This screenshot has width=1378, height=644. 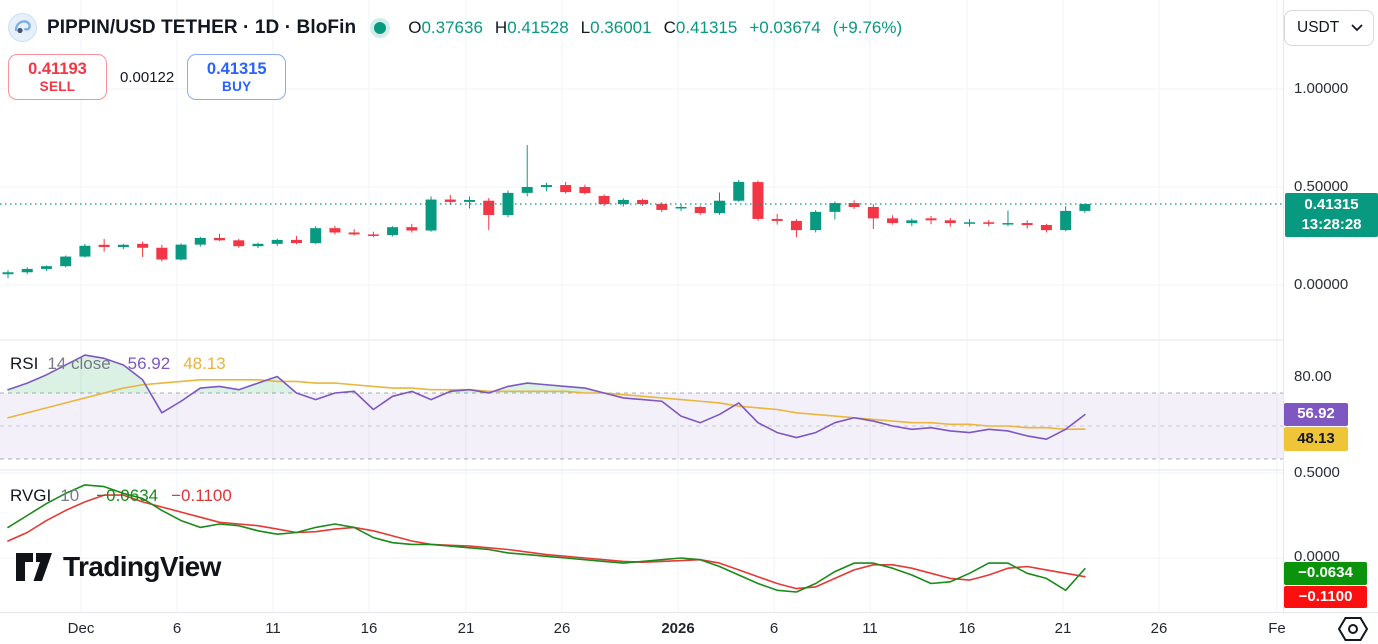 I want to click on buy-button: 0.41315 BUY, so click(x=237, y=77).